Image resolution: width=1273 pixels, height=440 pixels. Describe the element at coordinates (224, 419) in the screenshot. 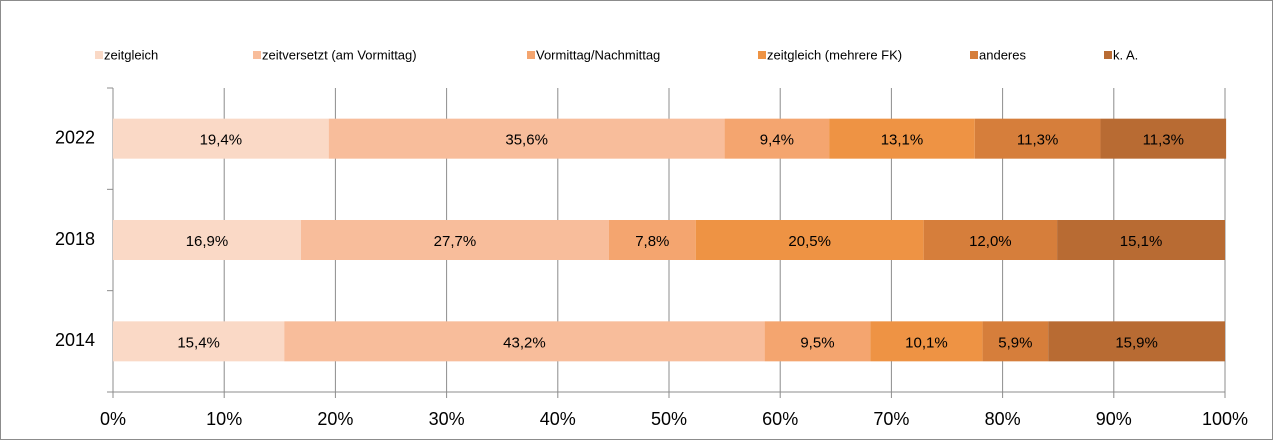

I see `x-tick-label: 10%` at that location.